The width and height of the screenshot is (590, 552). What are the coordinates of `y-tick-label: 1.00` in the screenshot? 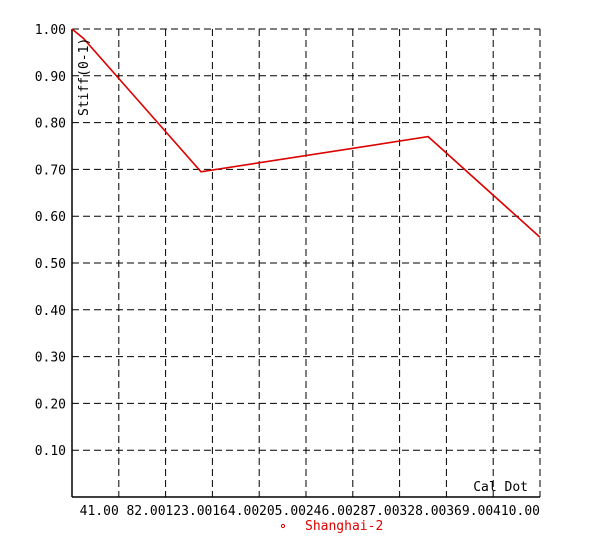 It's located at (50, 30).